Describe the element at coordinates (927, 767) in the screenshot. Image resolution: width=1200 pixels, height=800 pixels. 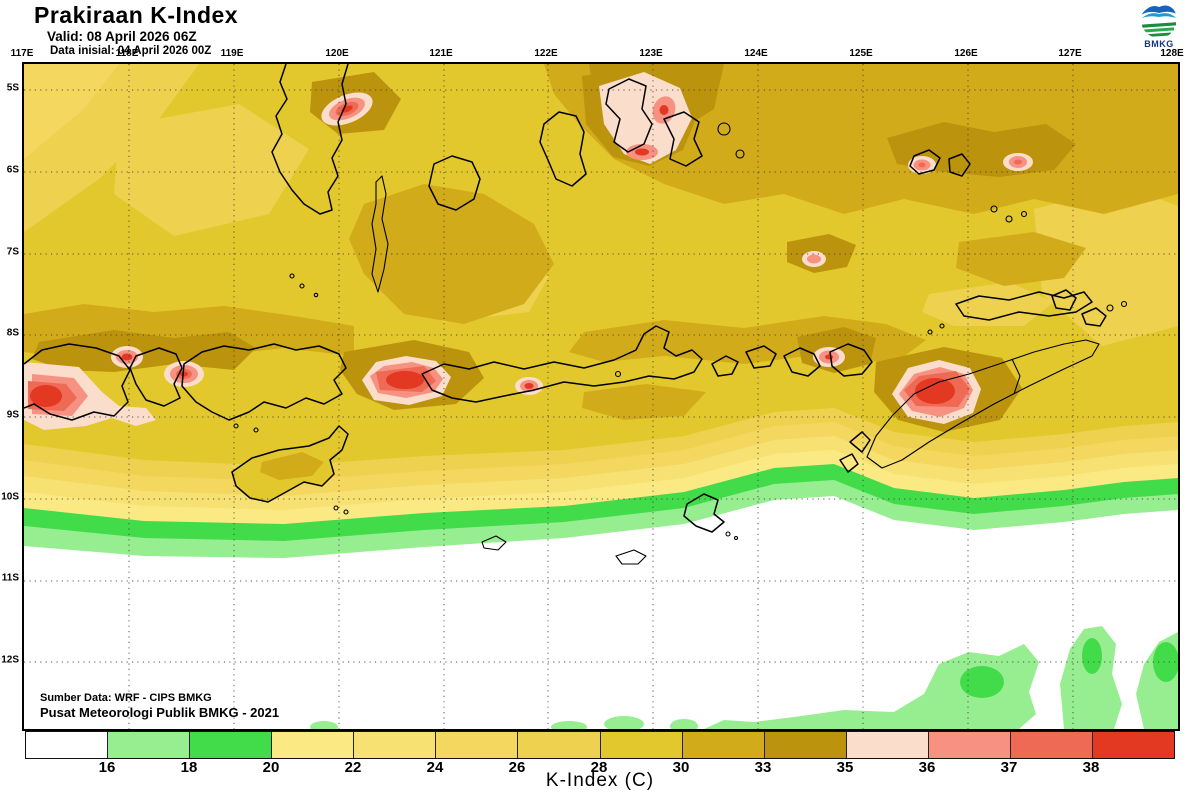
I see `colorbar-tick: 36` at that location.